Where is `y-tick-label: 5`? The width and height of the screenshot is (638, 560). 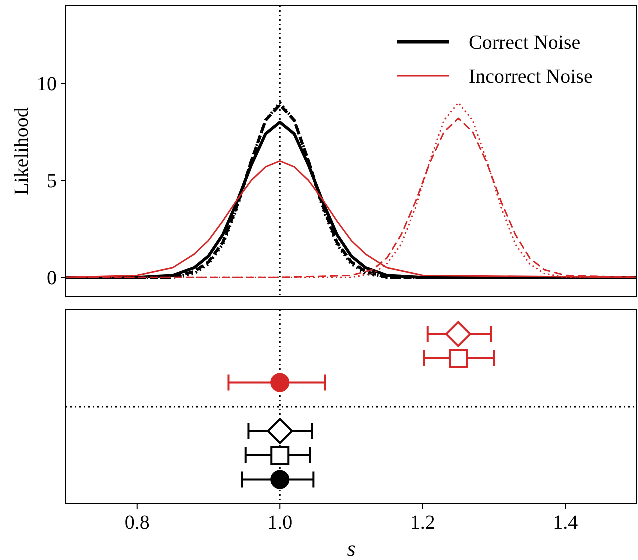
y-tick-label: 5 is located at coordinates (52, 181).